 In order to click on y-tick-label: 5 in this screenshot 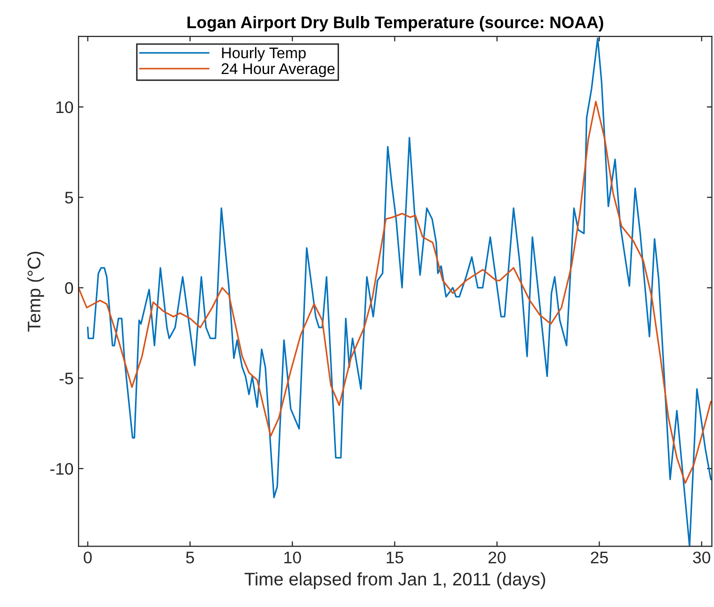, I will do `click(69, 198)`.